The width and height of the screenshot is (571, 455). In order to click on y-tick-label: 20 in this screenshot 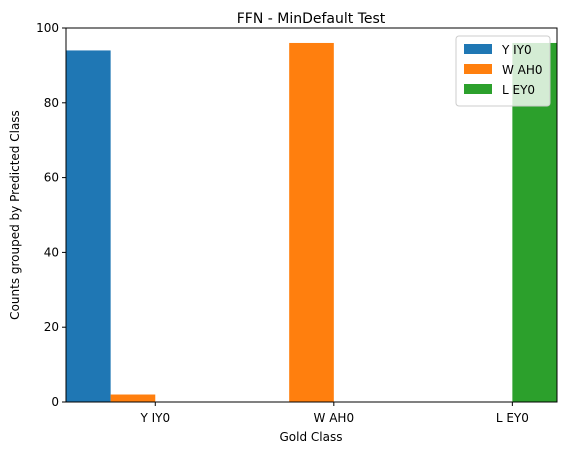, I will do `click(51, 327)`.